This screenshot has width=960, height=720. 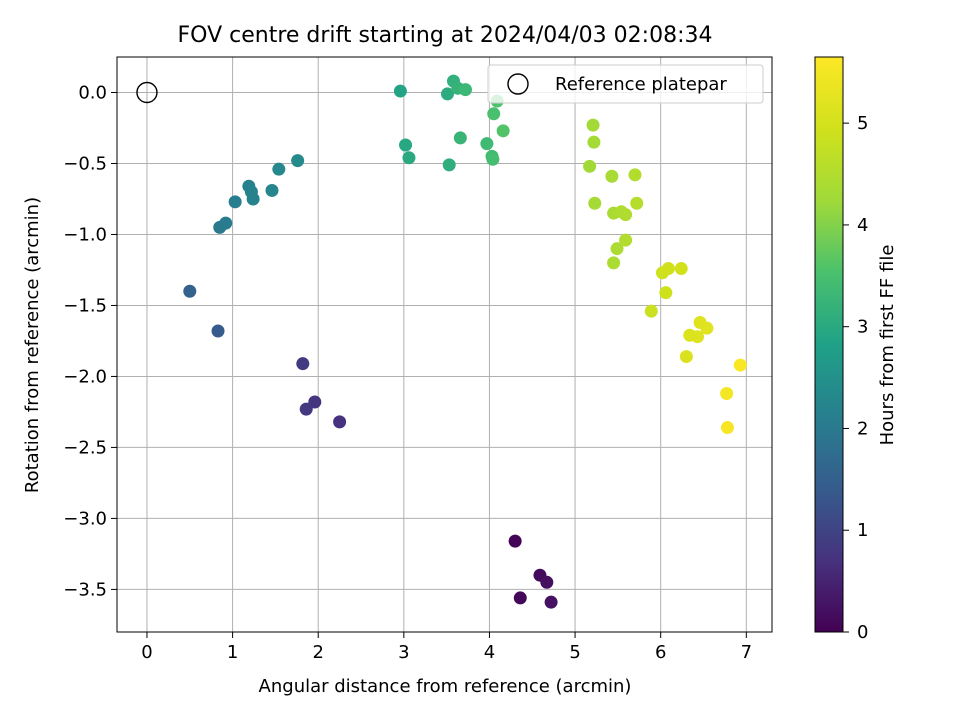 What do you see at coordinates (518, 84) in the screenshot?
I see `legend-marker-icon` at bounding box center [518, 84].